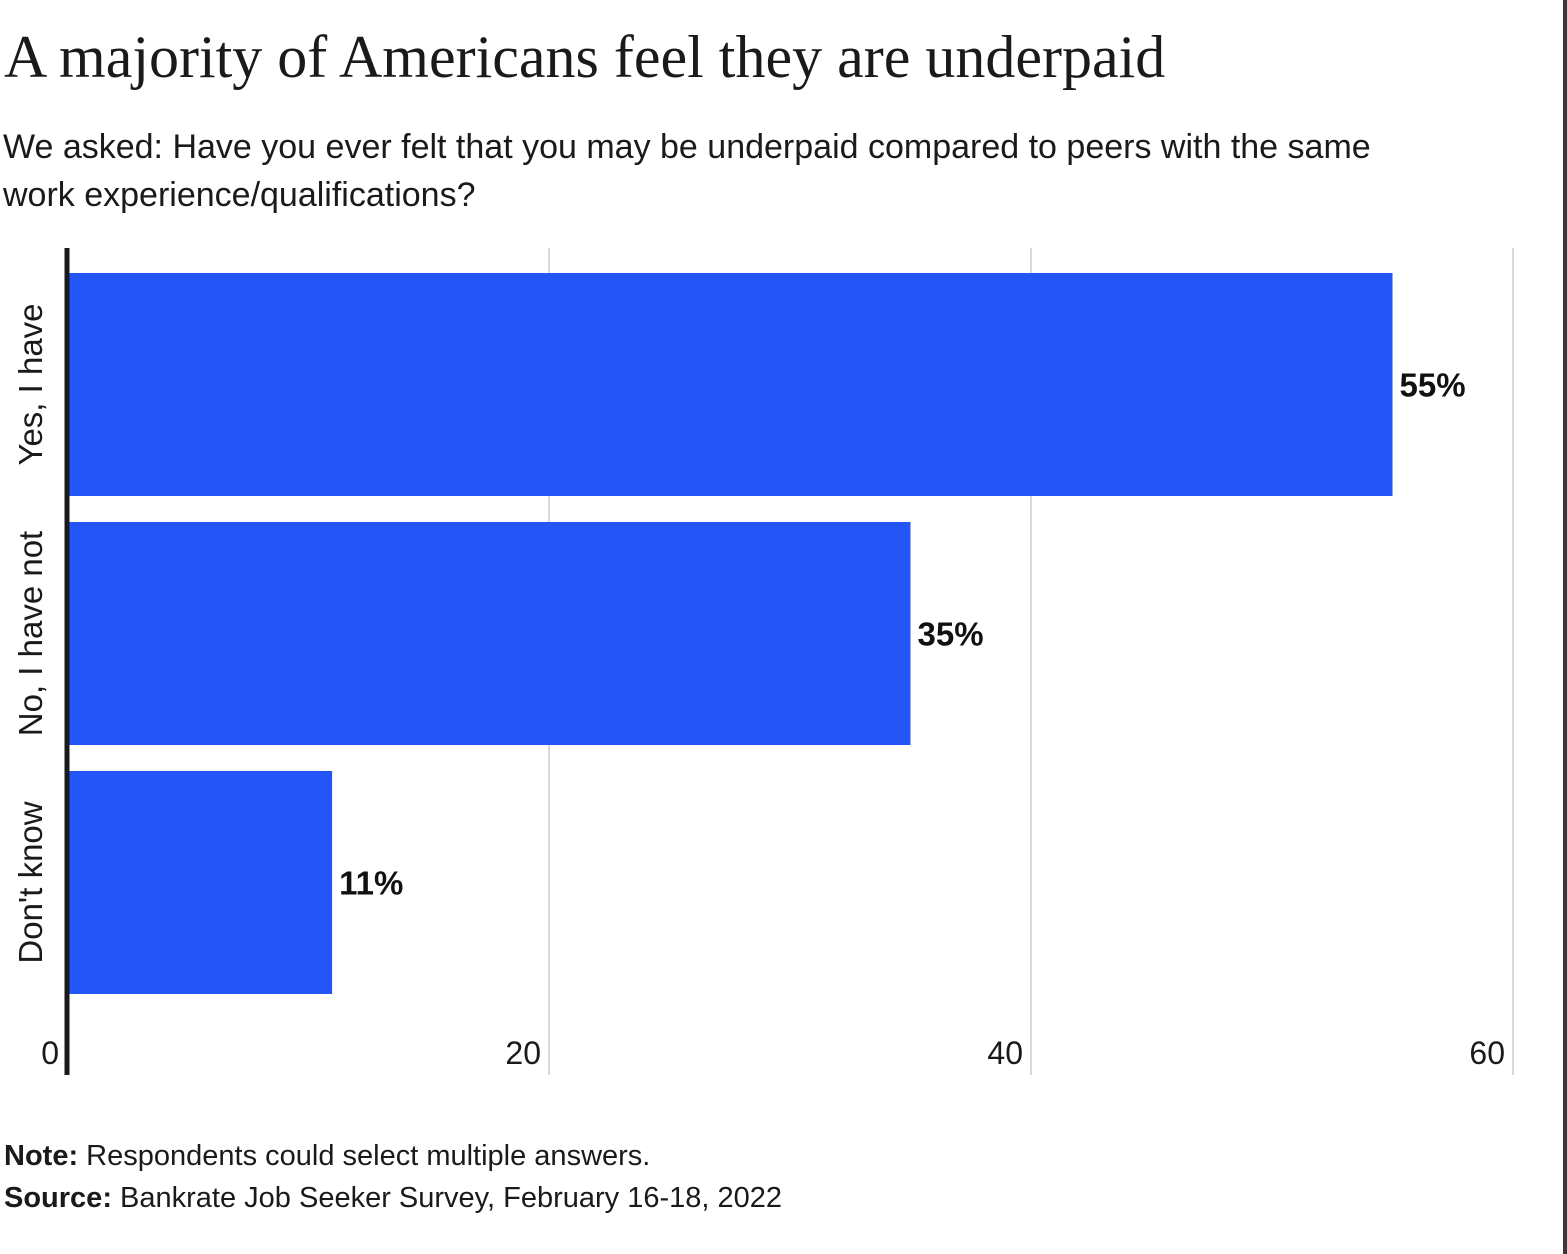  Describe the element at coordinates (951, 634) in the screenshot. I see `bar-value-label: 35%` at that location.